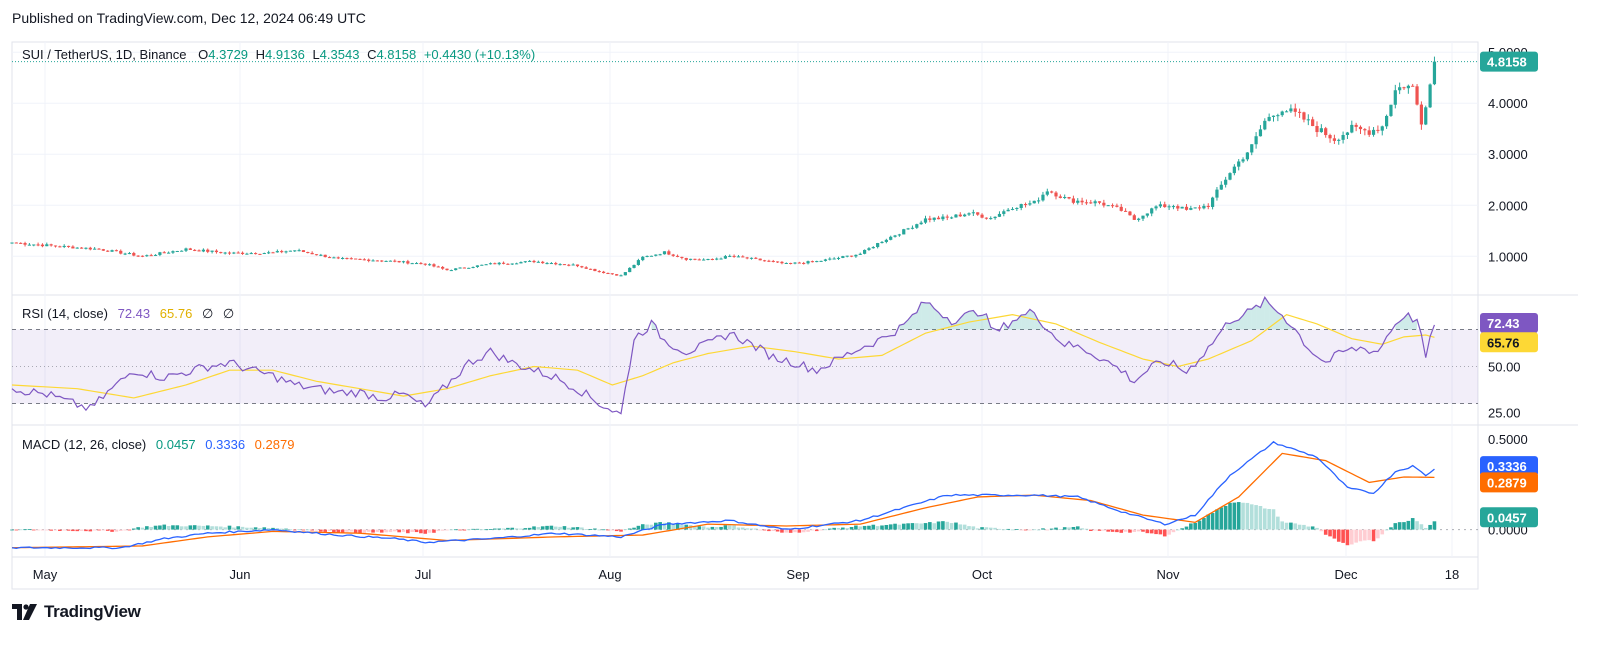  I want to click on symbol-title: SUI / TetherUS, 1D, Binance, so click(104, 54).